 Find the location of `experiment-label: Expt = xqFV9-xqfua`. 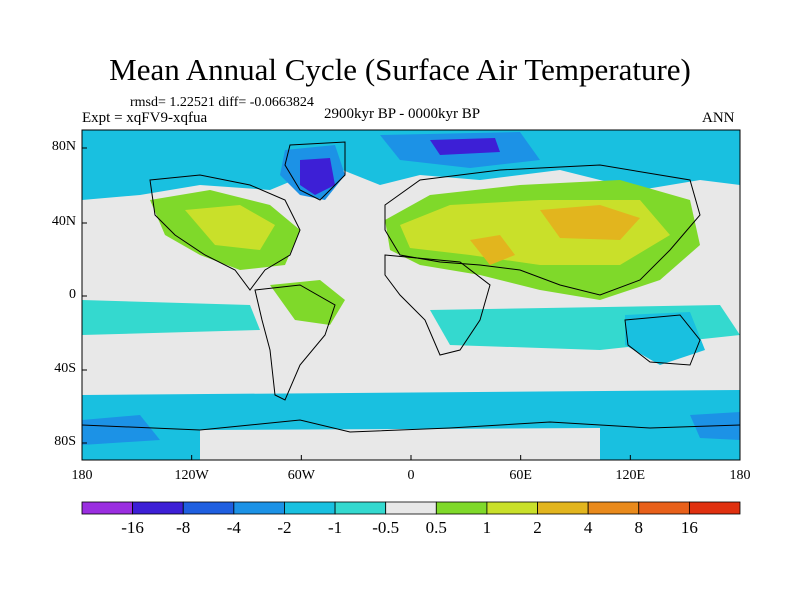

experiment-label: Expt = xqFV9-xqfua is located at coordinates (145, 118).